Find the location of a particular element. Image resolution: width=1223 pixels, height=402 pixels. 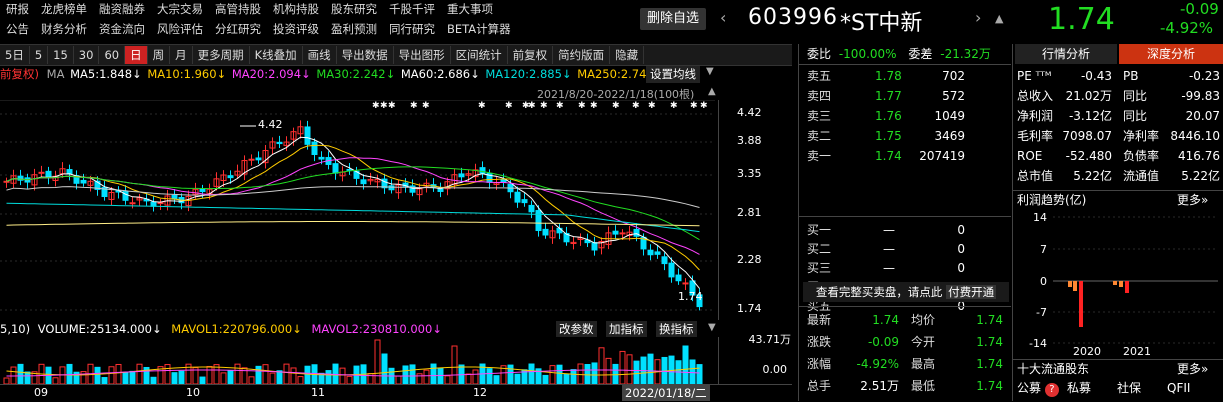

sell-row: 卖五 1.78 702 is located at coordinates (905, 76).